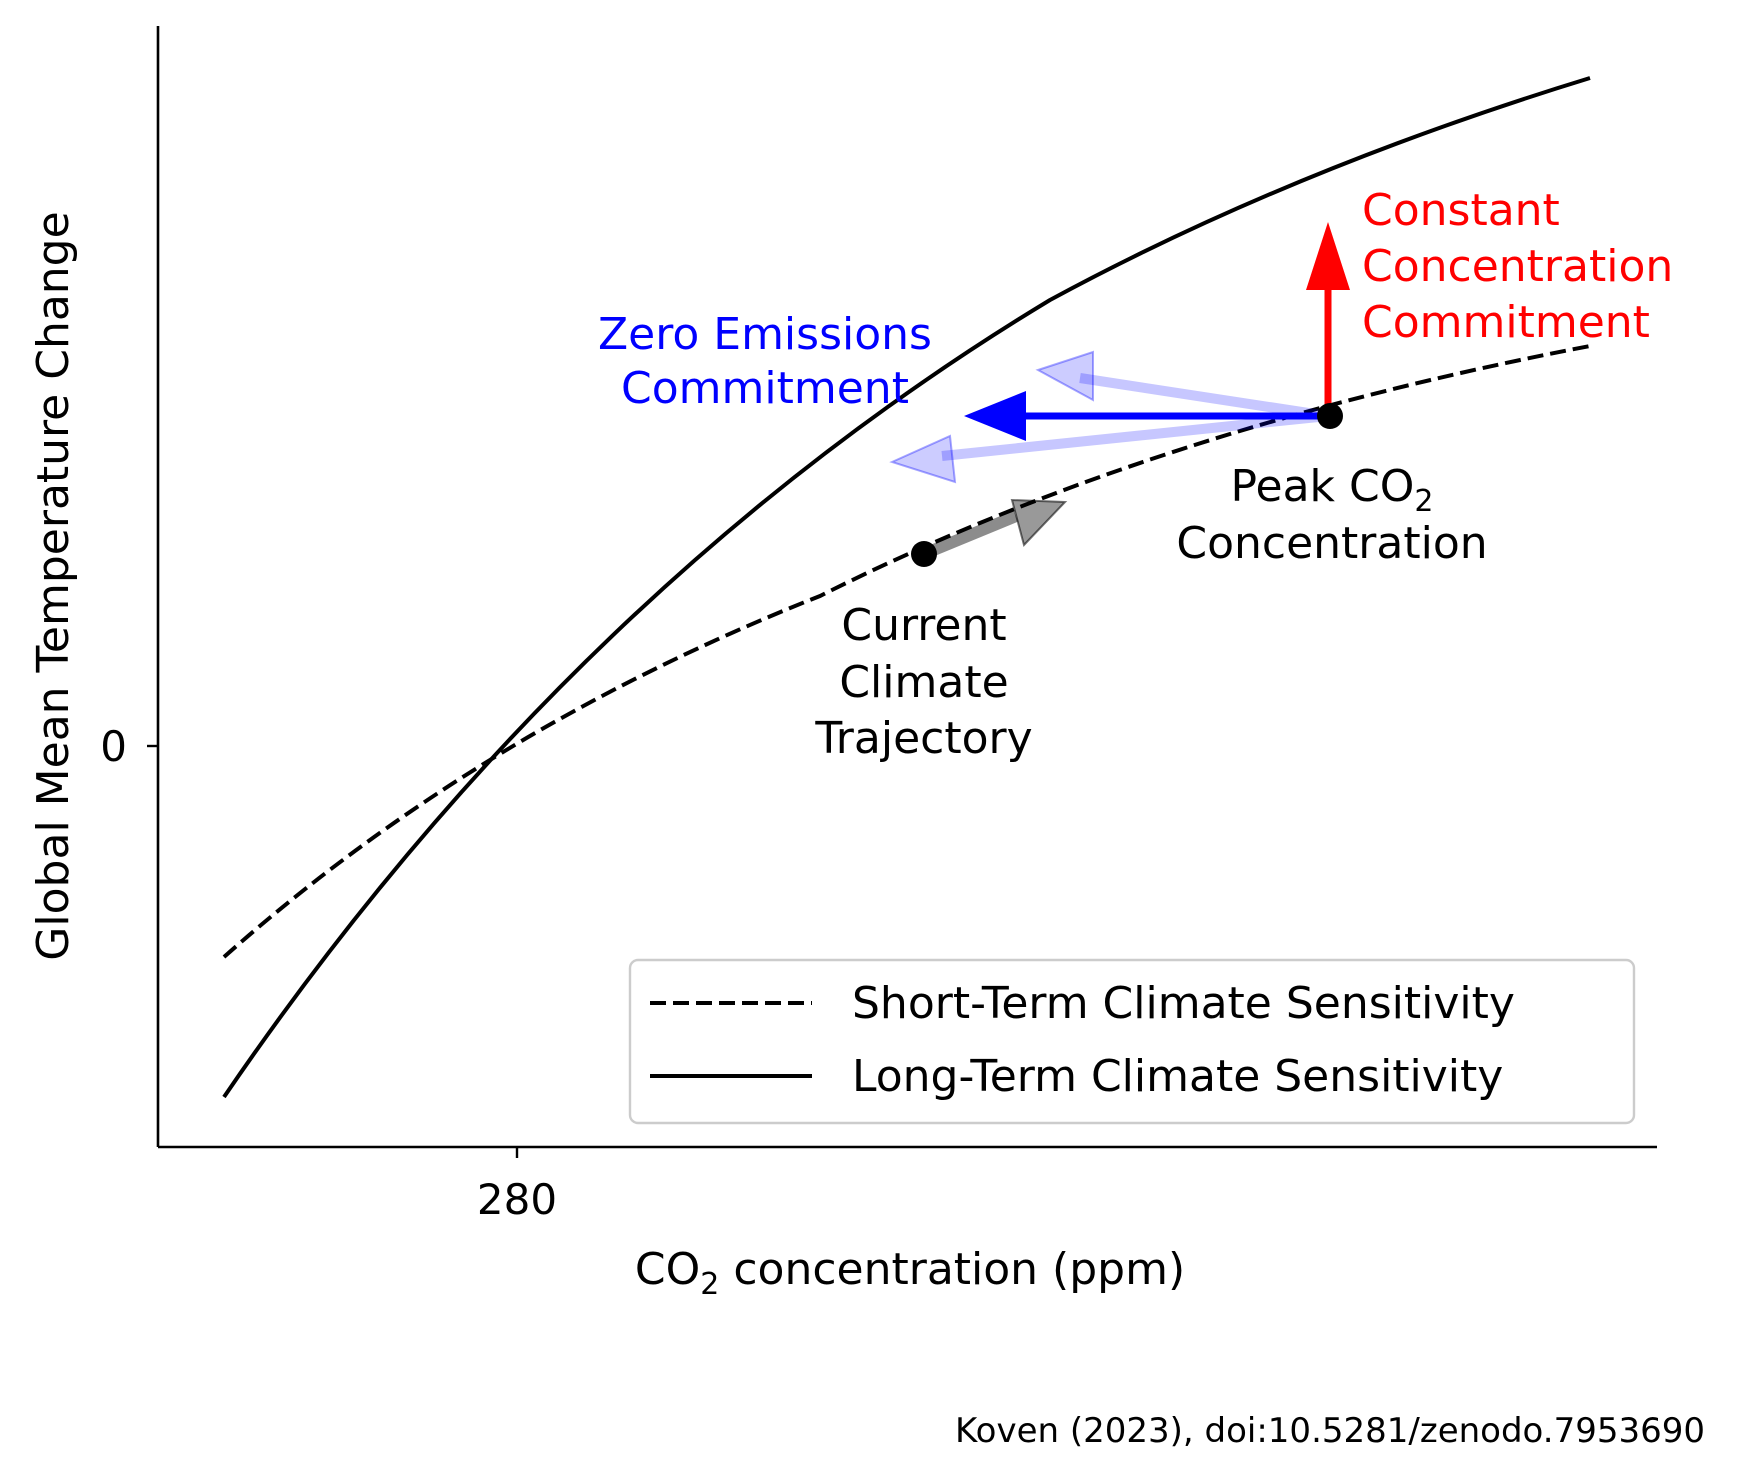 Image resolution: width=1748 pixels, height=1471 pixels. What do you see at coordinates (1177, 1076) in the screenshot?
I see `legend-label-long-term: Long-Term Climate Sensitivity` at bounding box center [1177, 1076].